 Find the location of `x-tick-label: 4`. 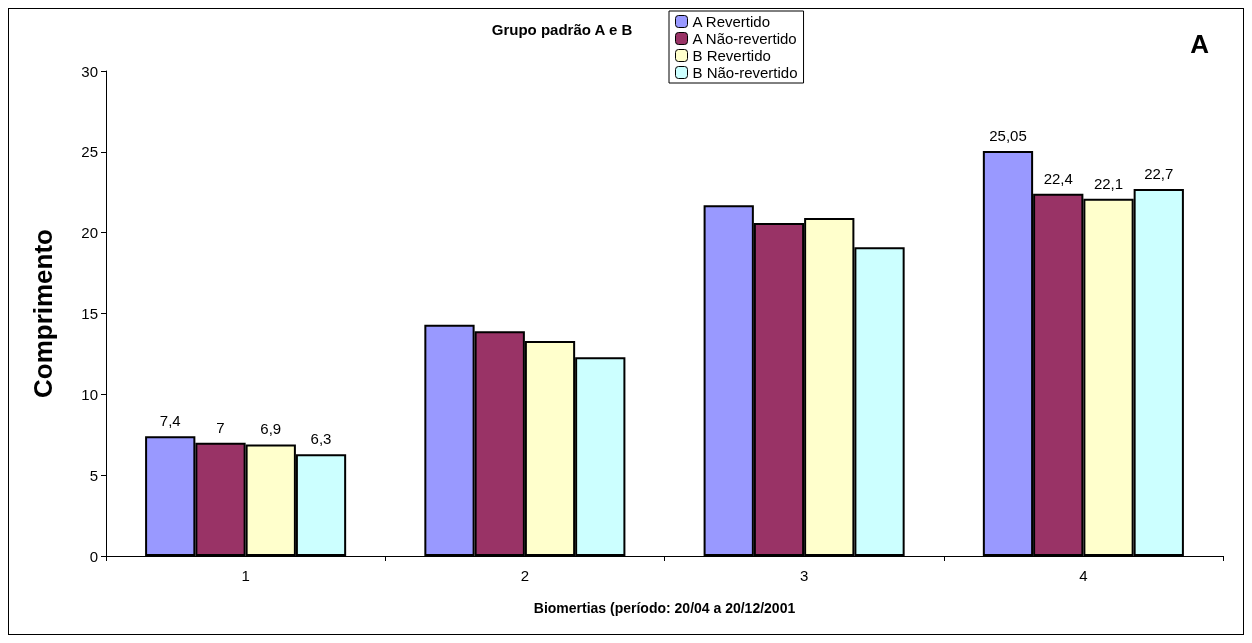

x-tick-label: 4 is located at coordinates (1083, 575).